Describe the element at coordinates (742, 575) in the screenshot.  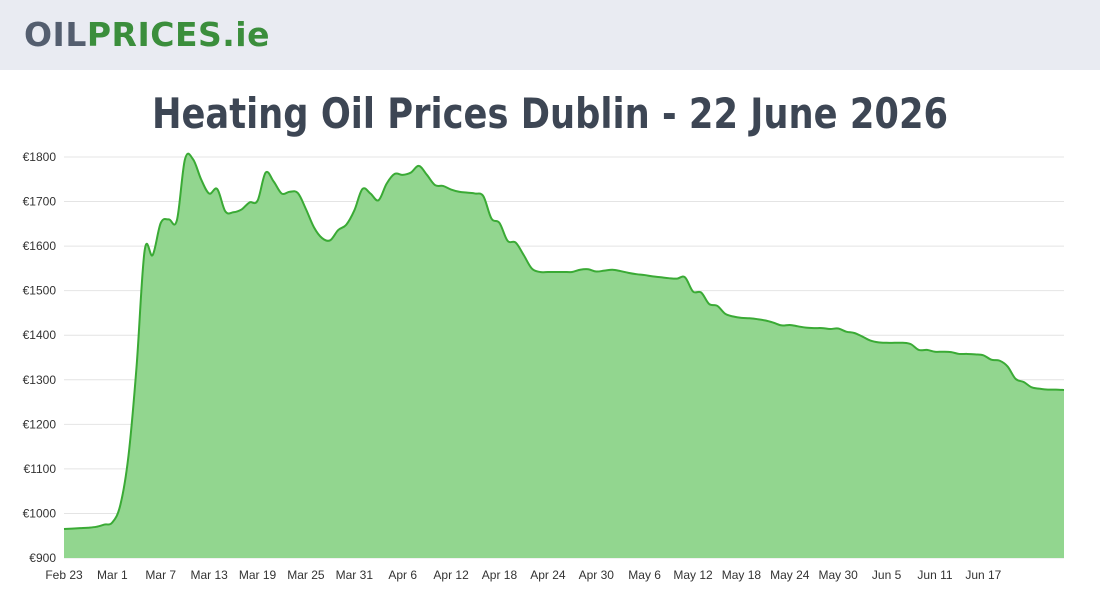
I see `x-tick-label: May 18` at that location.